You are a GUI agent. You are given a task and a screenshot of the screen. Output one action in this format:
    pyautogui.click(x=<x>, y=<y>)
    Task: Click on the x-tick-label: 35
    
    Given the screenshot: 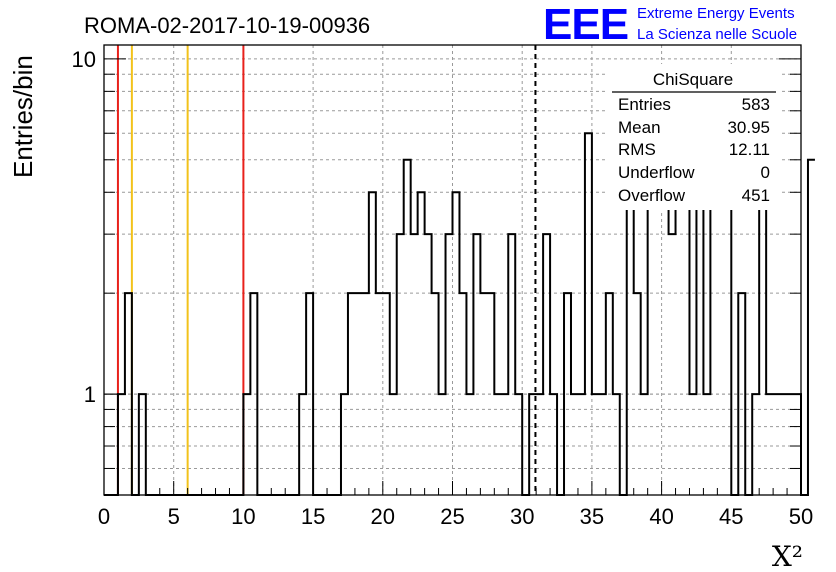 What is the action you would take?
    pyautogui.click(x=592, y=516)
    